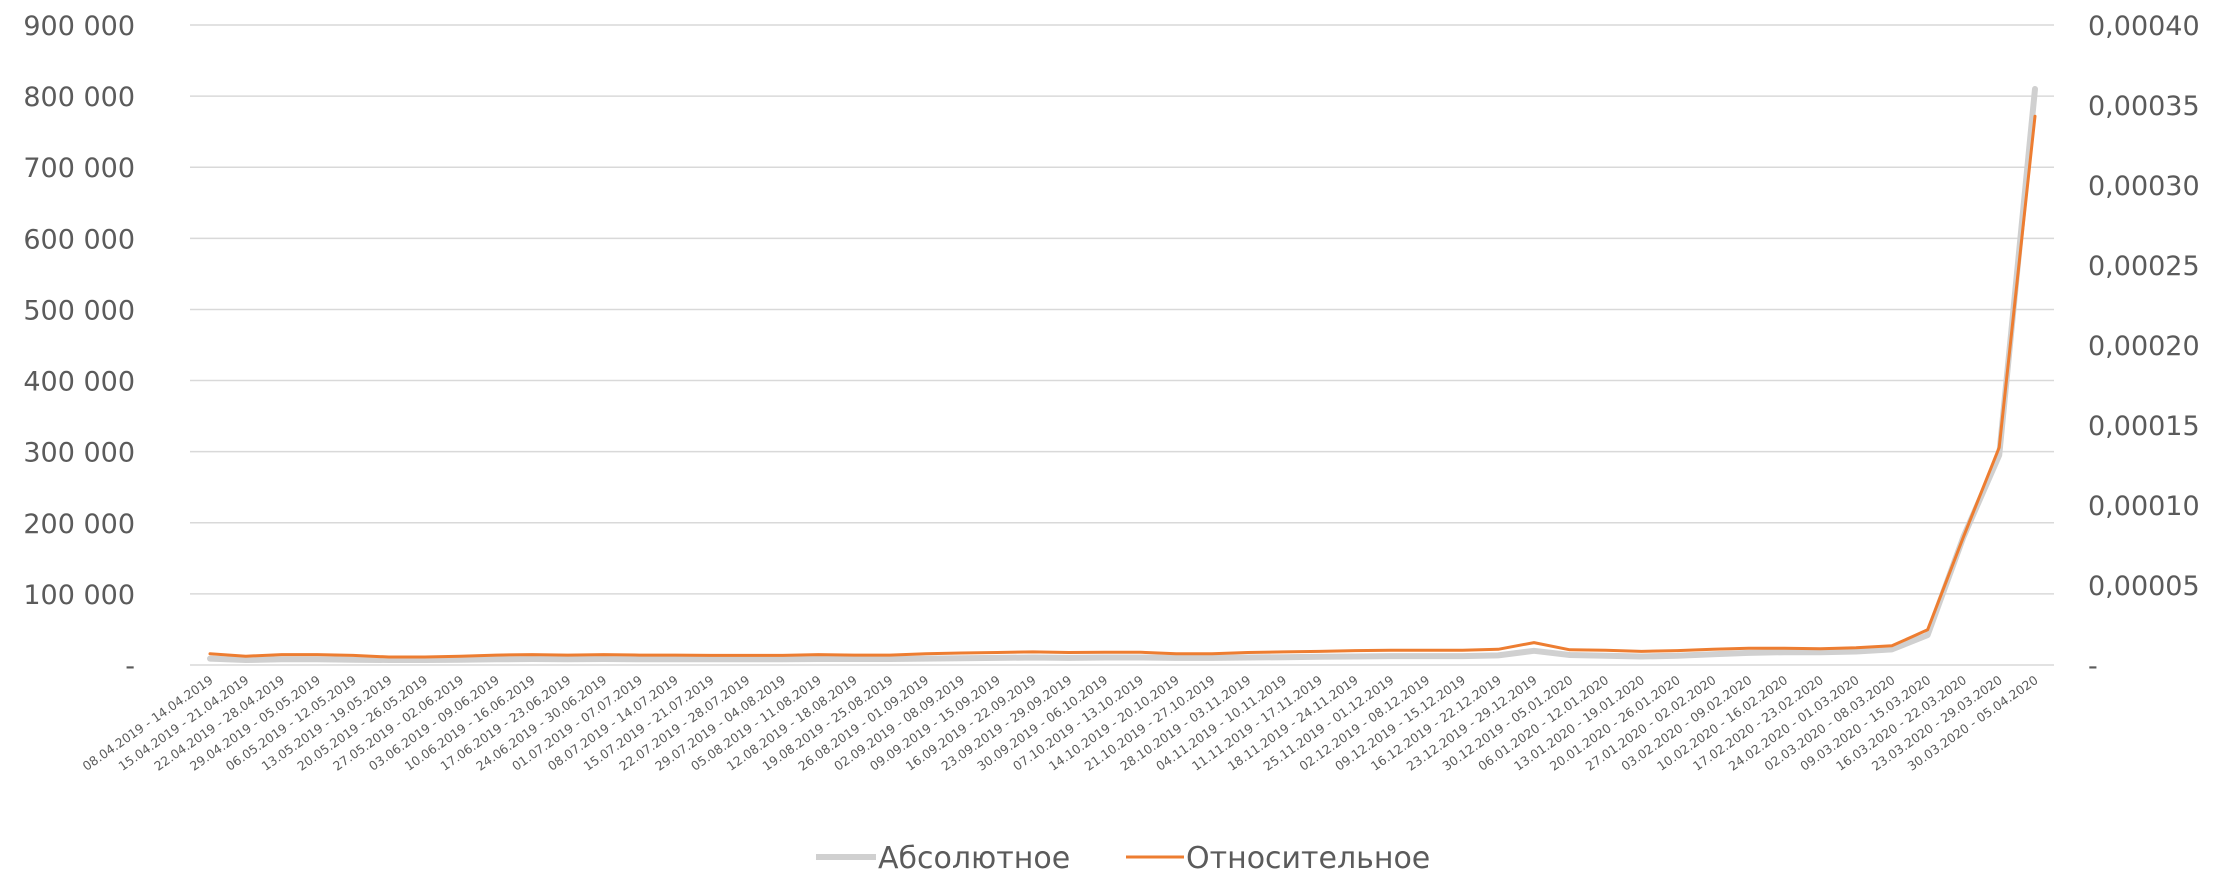  I want to click on right-axis-tick-label: 0,00005, so click(2144, 586).